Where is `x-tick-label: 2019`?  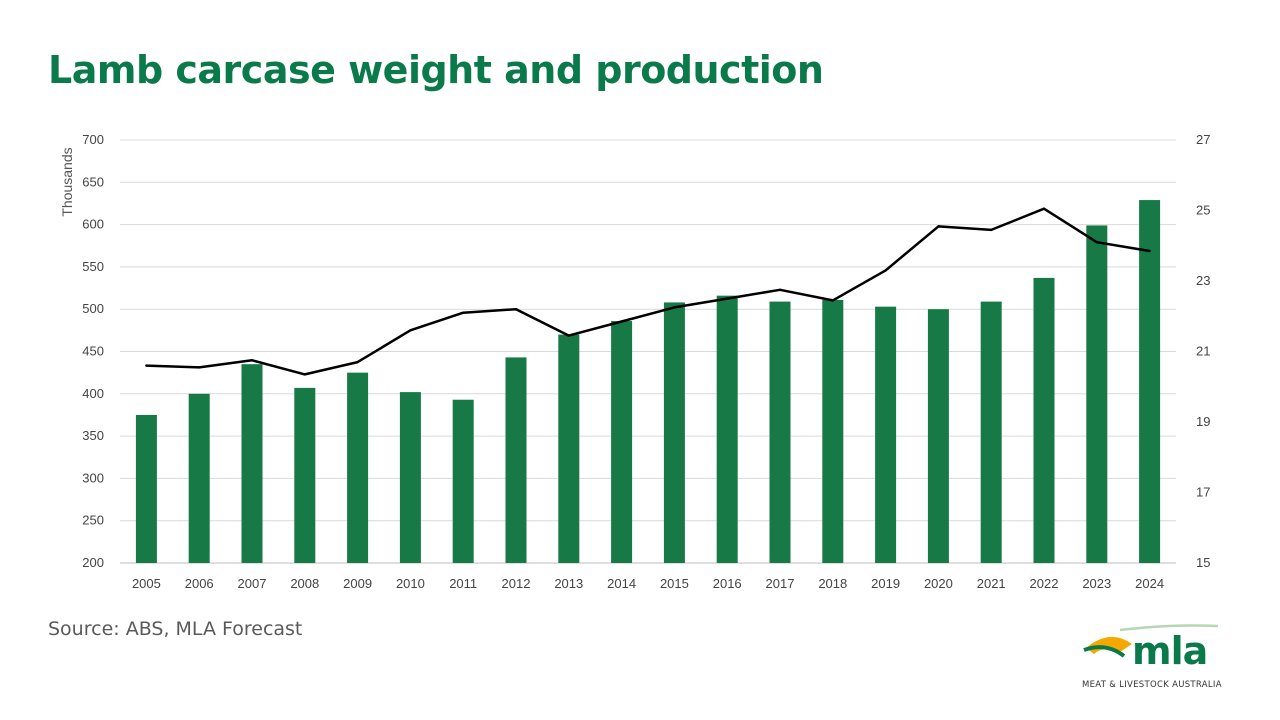 x-tick-label: 2019 is located at coordinates (885, 583).